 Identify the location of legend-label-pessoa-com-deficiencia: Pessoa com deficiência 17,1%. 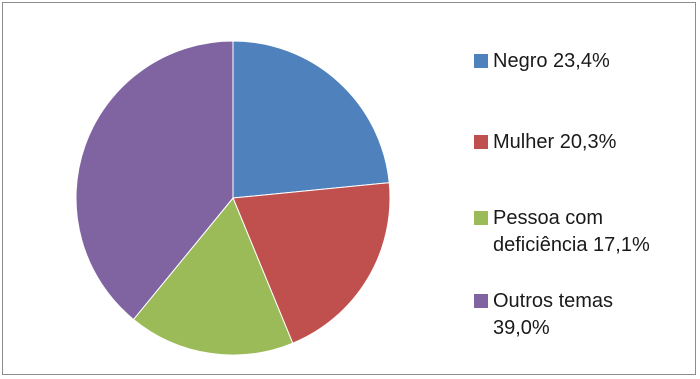
(571, 231).